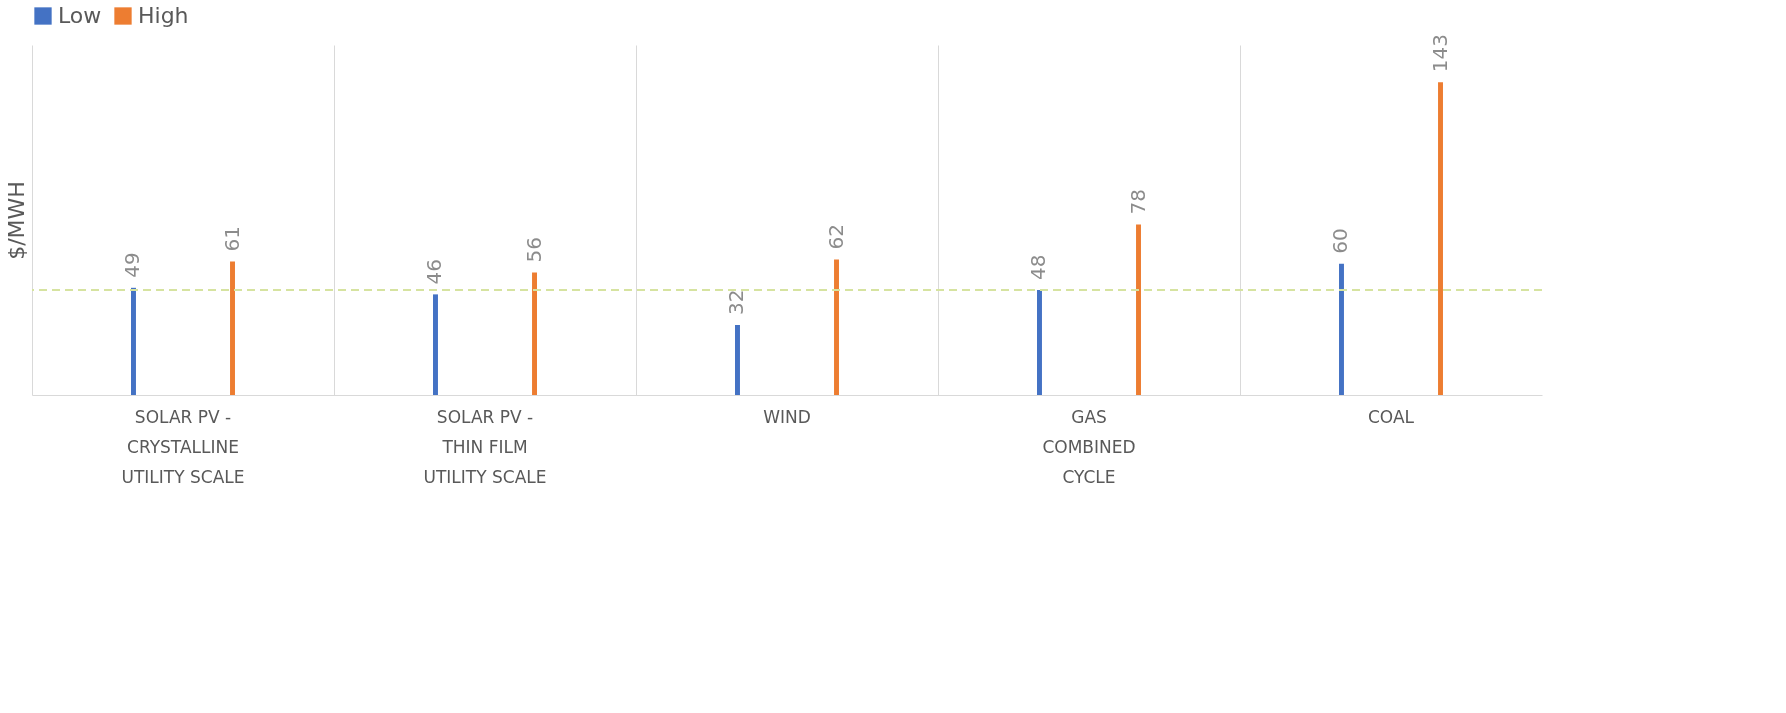  What do you see at coordinates (231, 239) in the screenshot?
I see `data-label: 61` at bounding box center [231, 239].